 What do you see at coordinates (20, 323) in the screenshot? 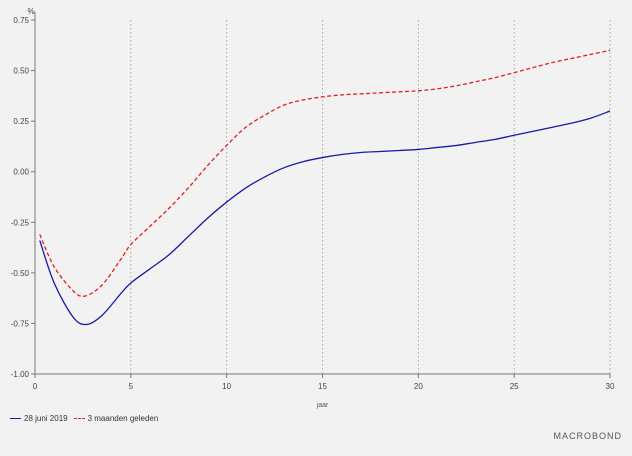
I see `y-tick-label: -0.75` at bounding box center [20, 323].